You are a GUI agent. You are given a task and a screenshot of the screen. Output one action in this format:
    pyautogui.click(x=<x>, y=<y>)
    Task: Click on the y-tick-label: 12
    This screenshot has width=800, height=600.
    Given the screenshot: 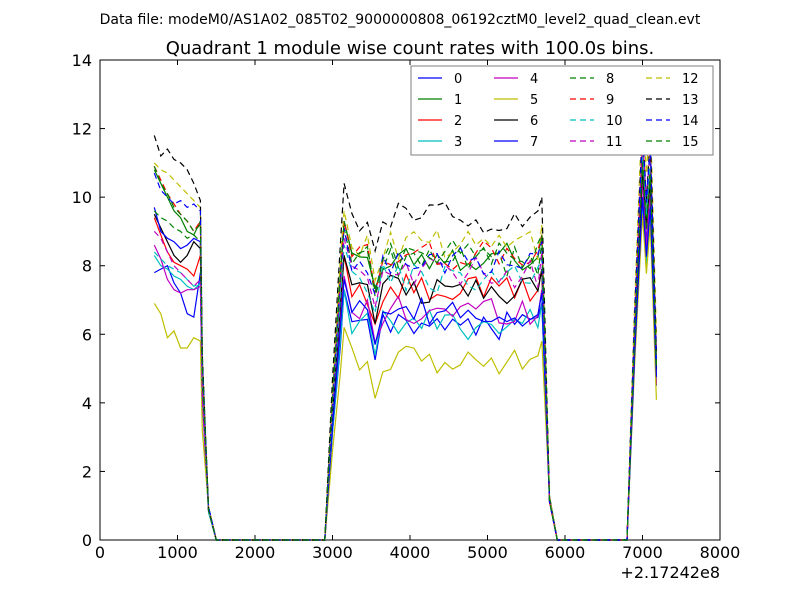 What is the action you would take?
    pyautogui.click(x=82, y=129)
    